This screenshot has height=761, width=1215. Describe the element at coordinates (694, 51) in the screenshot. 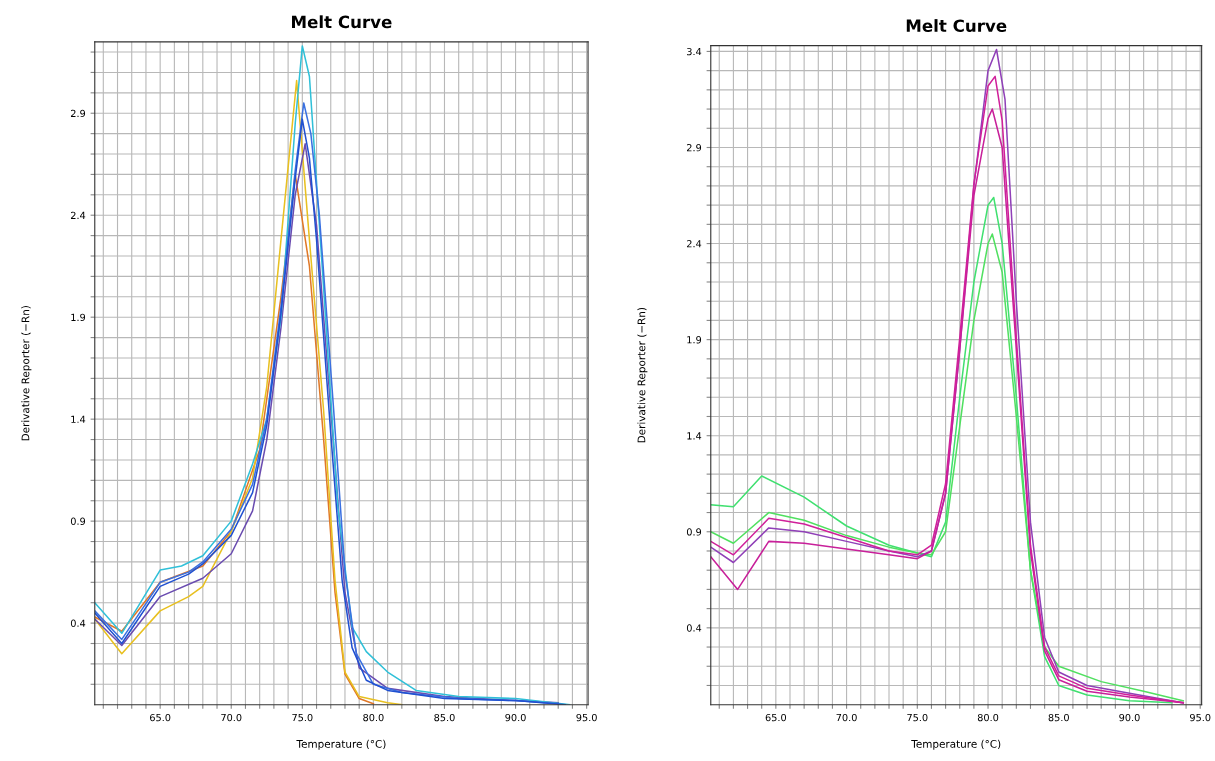

I see `y-tick-label: 3.4` at that location.